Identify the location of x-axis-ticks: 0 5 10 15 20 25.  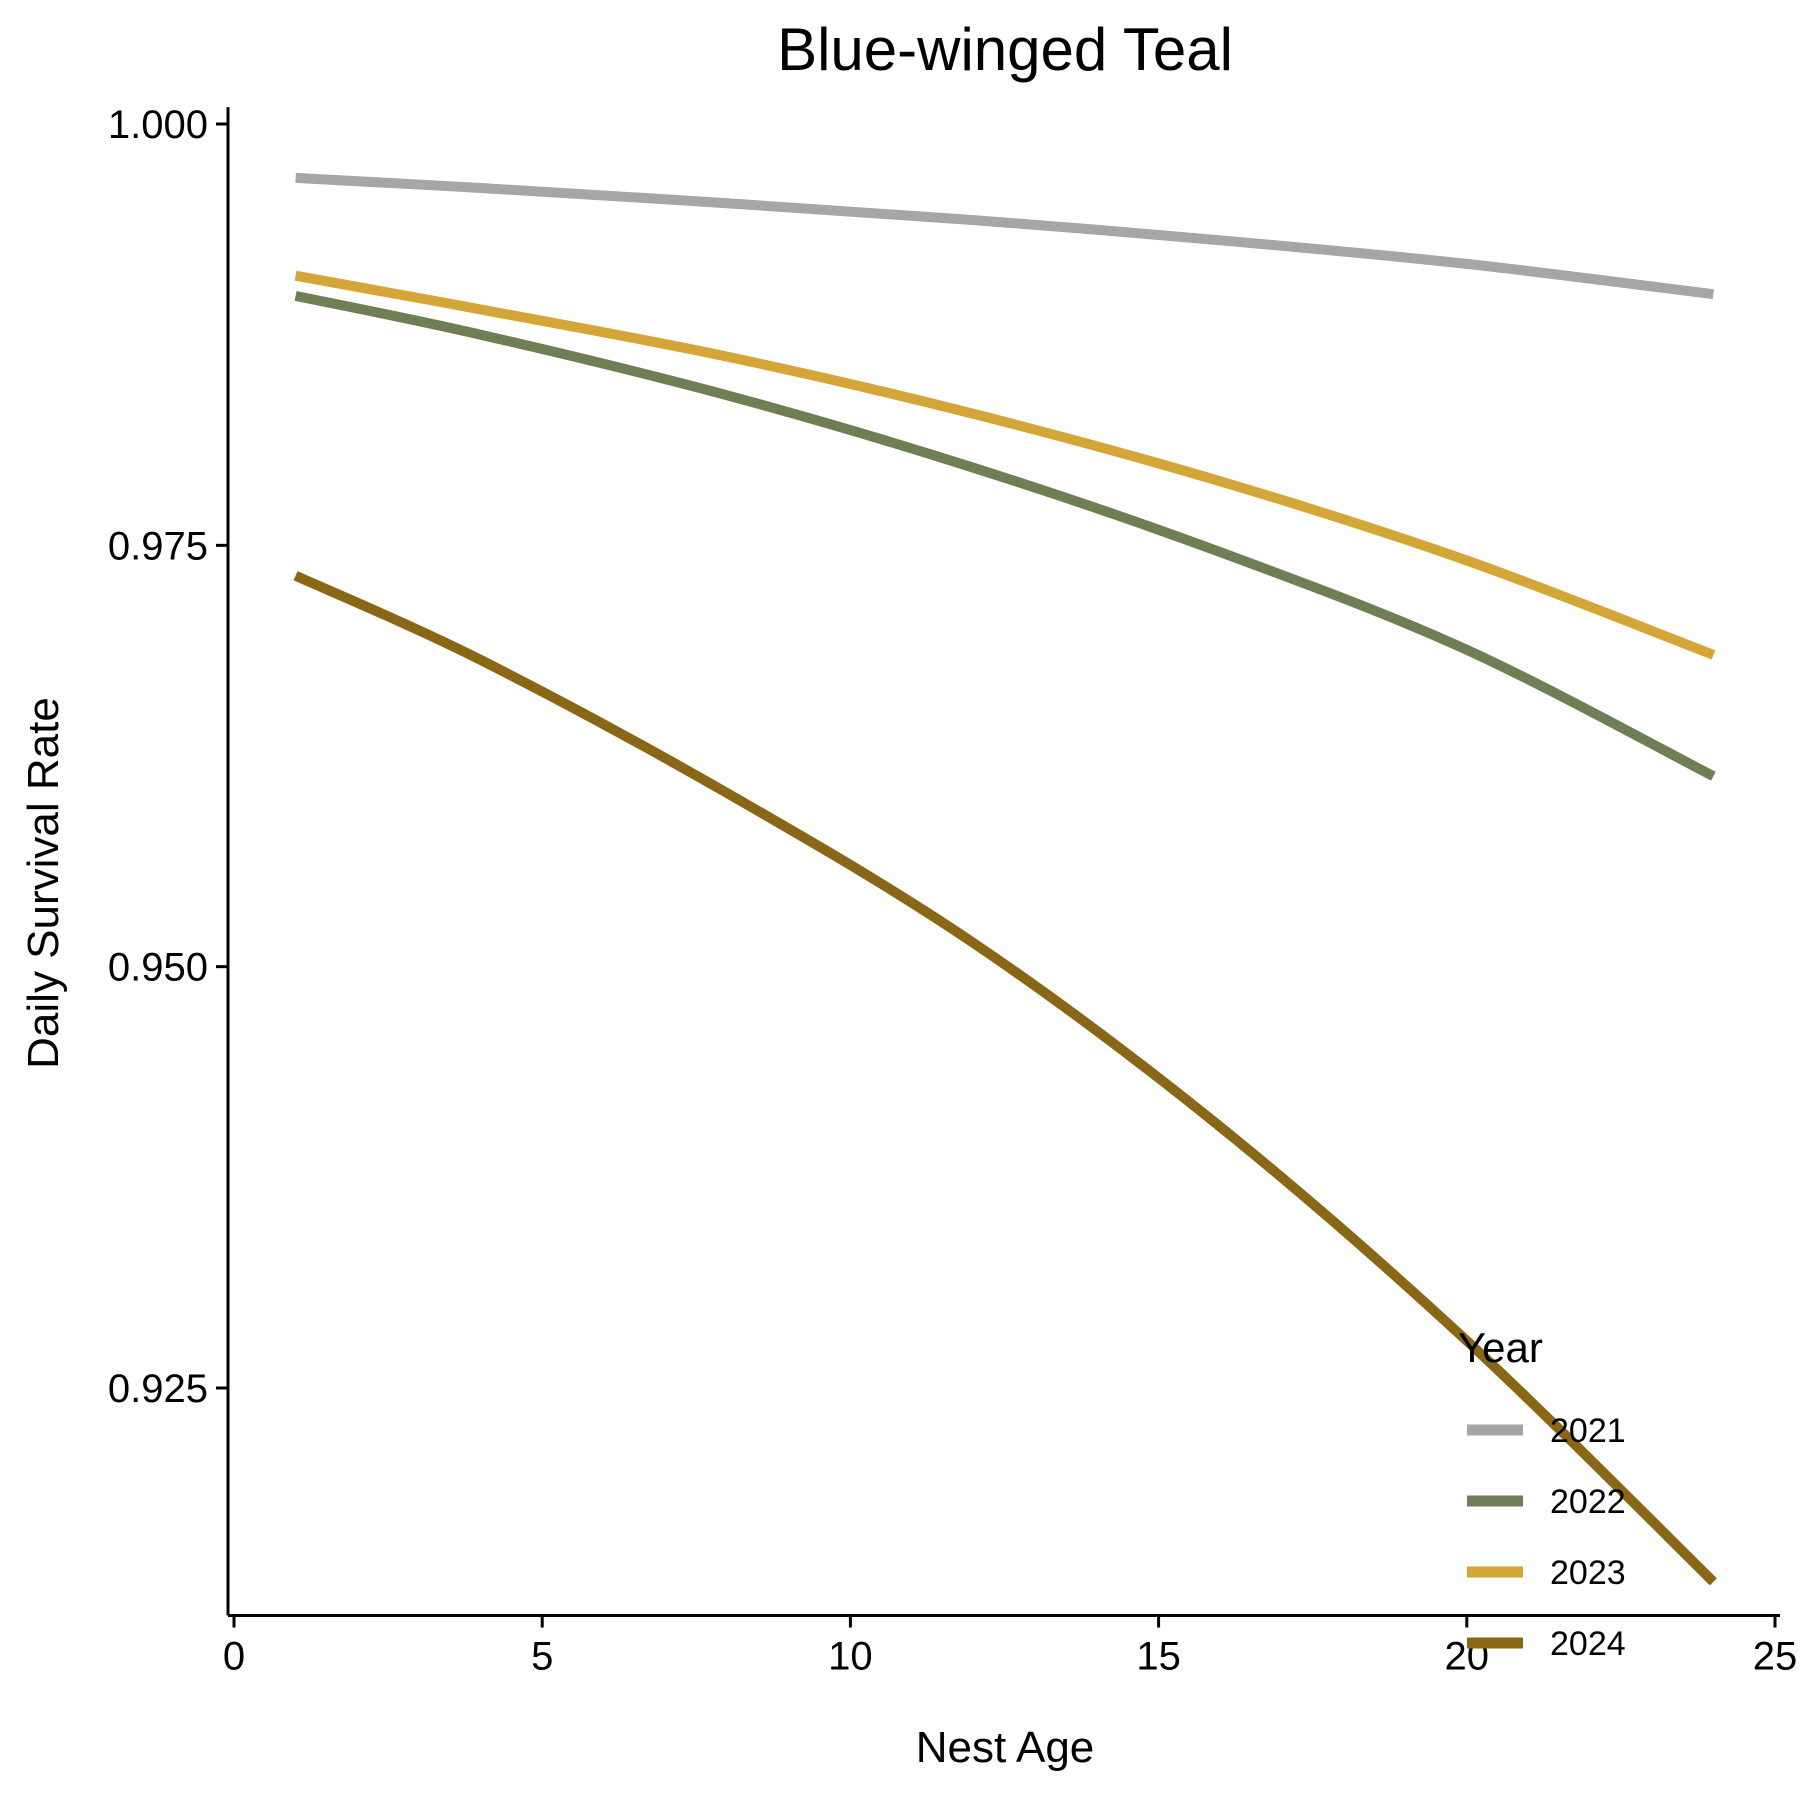
(1010, 1647).